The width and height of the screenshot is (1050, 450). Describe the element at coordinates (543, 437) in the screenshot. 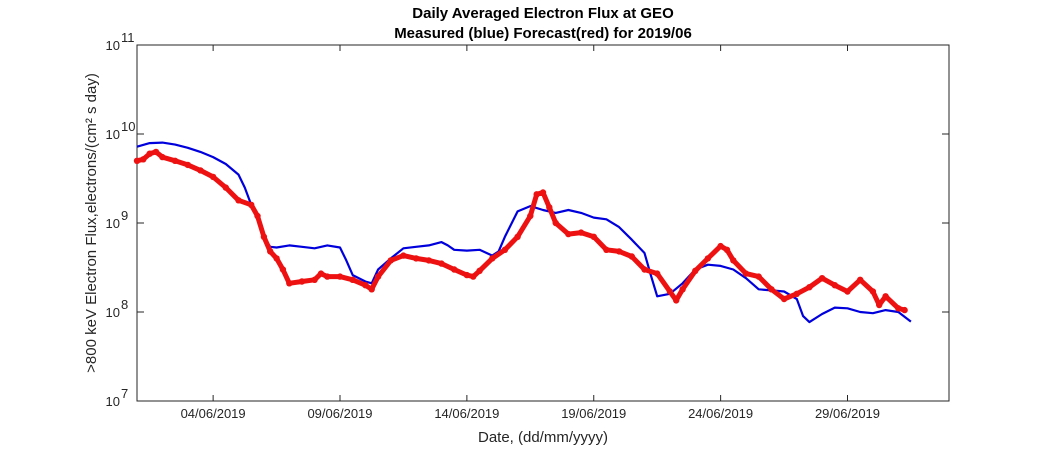

I see `x-axis-label: Date, (dd/mm/yyyy)` at that location.